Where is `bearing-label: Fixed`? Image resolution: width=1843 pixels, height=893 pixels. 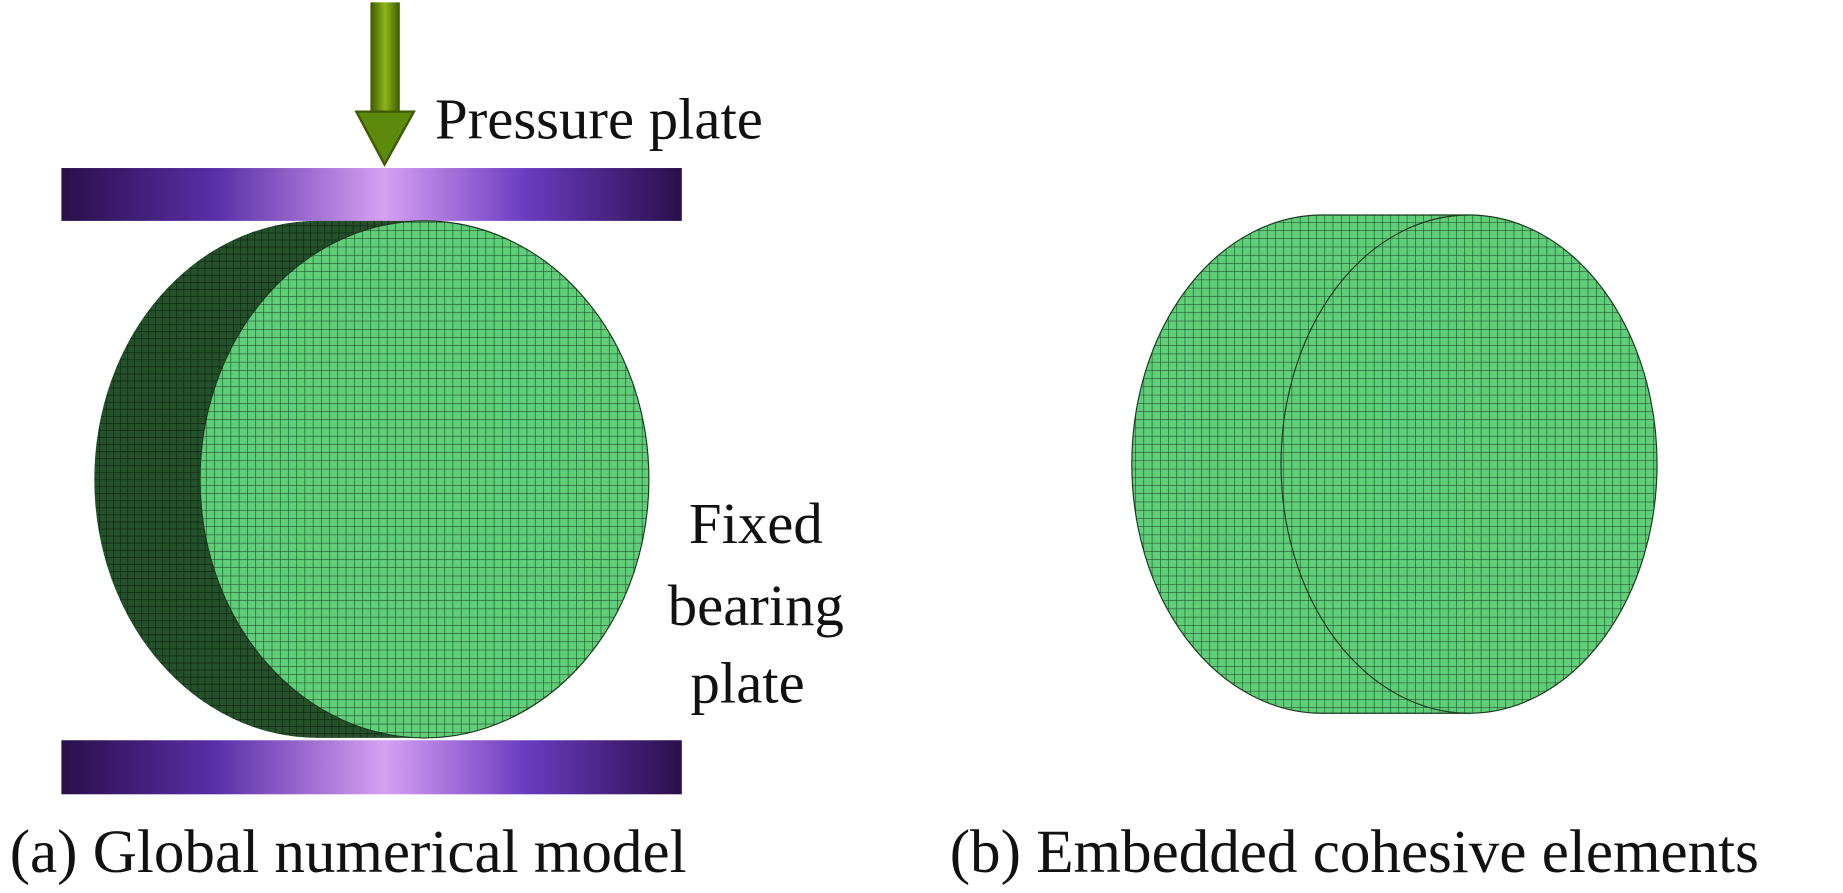
bearing-label: Fixed is located at coordinates (756, 523).